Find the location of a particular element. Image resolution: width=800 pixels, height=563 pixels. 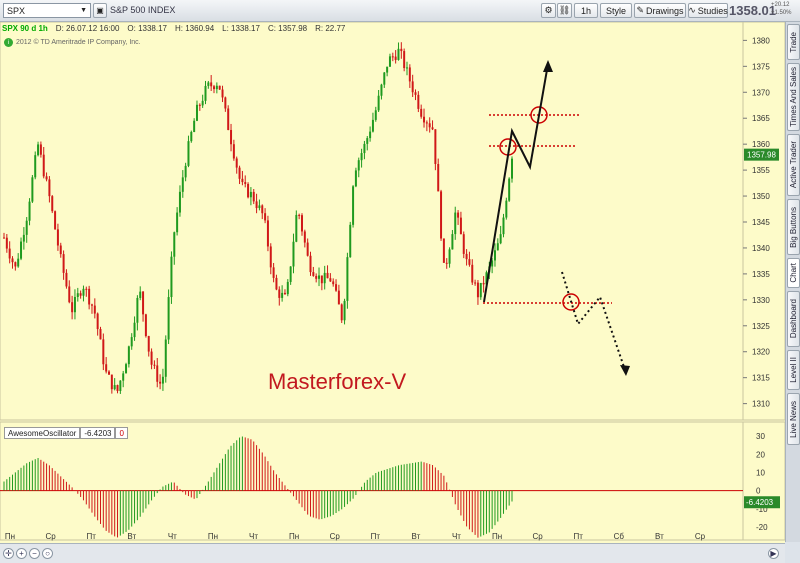

sidebar-tab-trade: Trade is located at coordinates (793, 42).